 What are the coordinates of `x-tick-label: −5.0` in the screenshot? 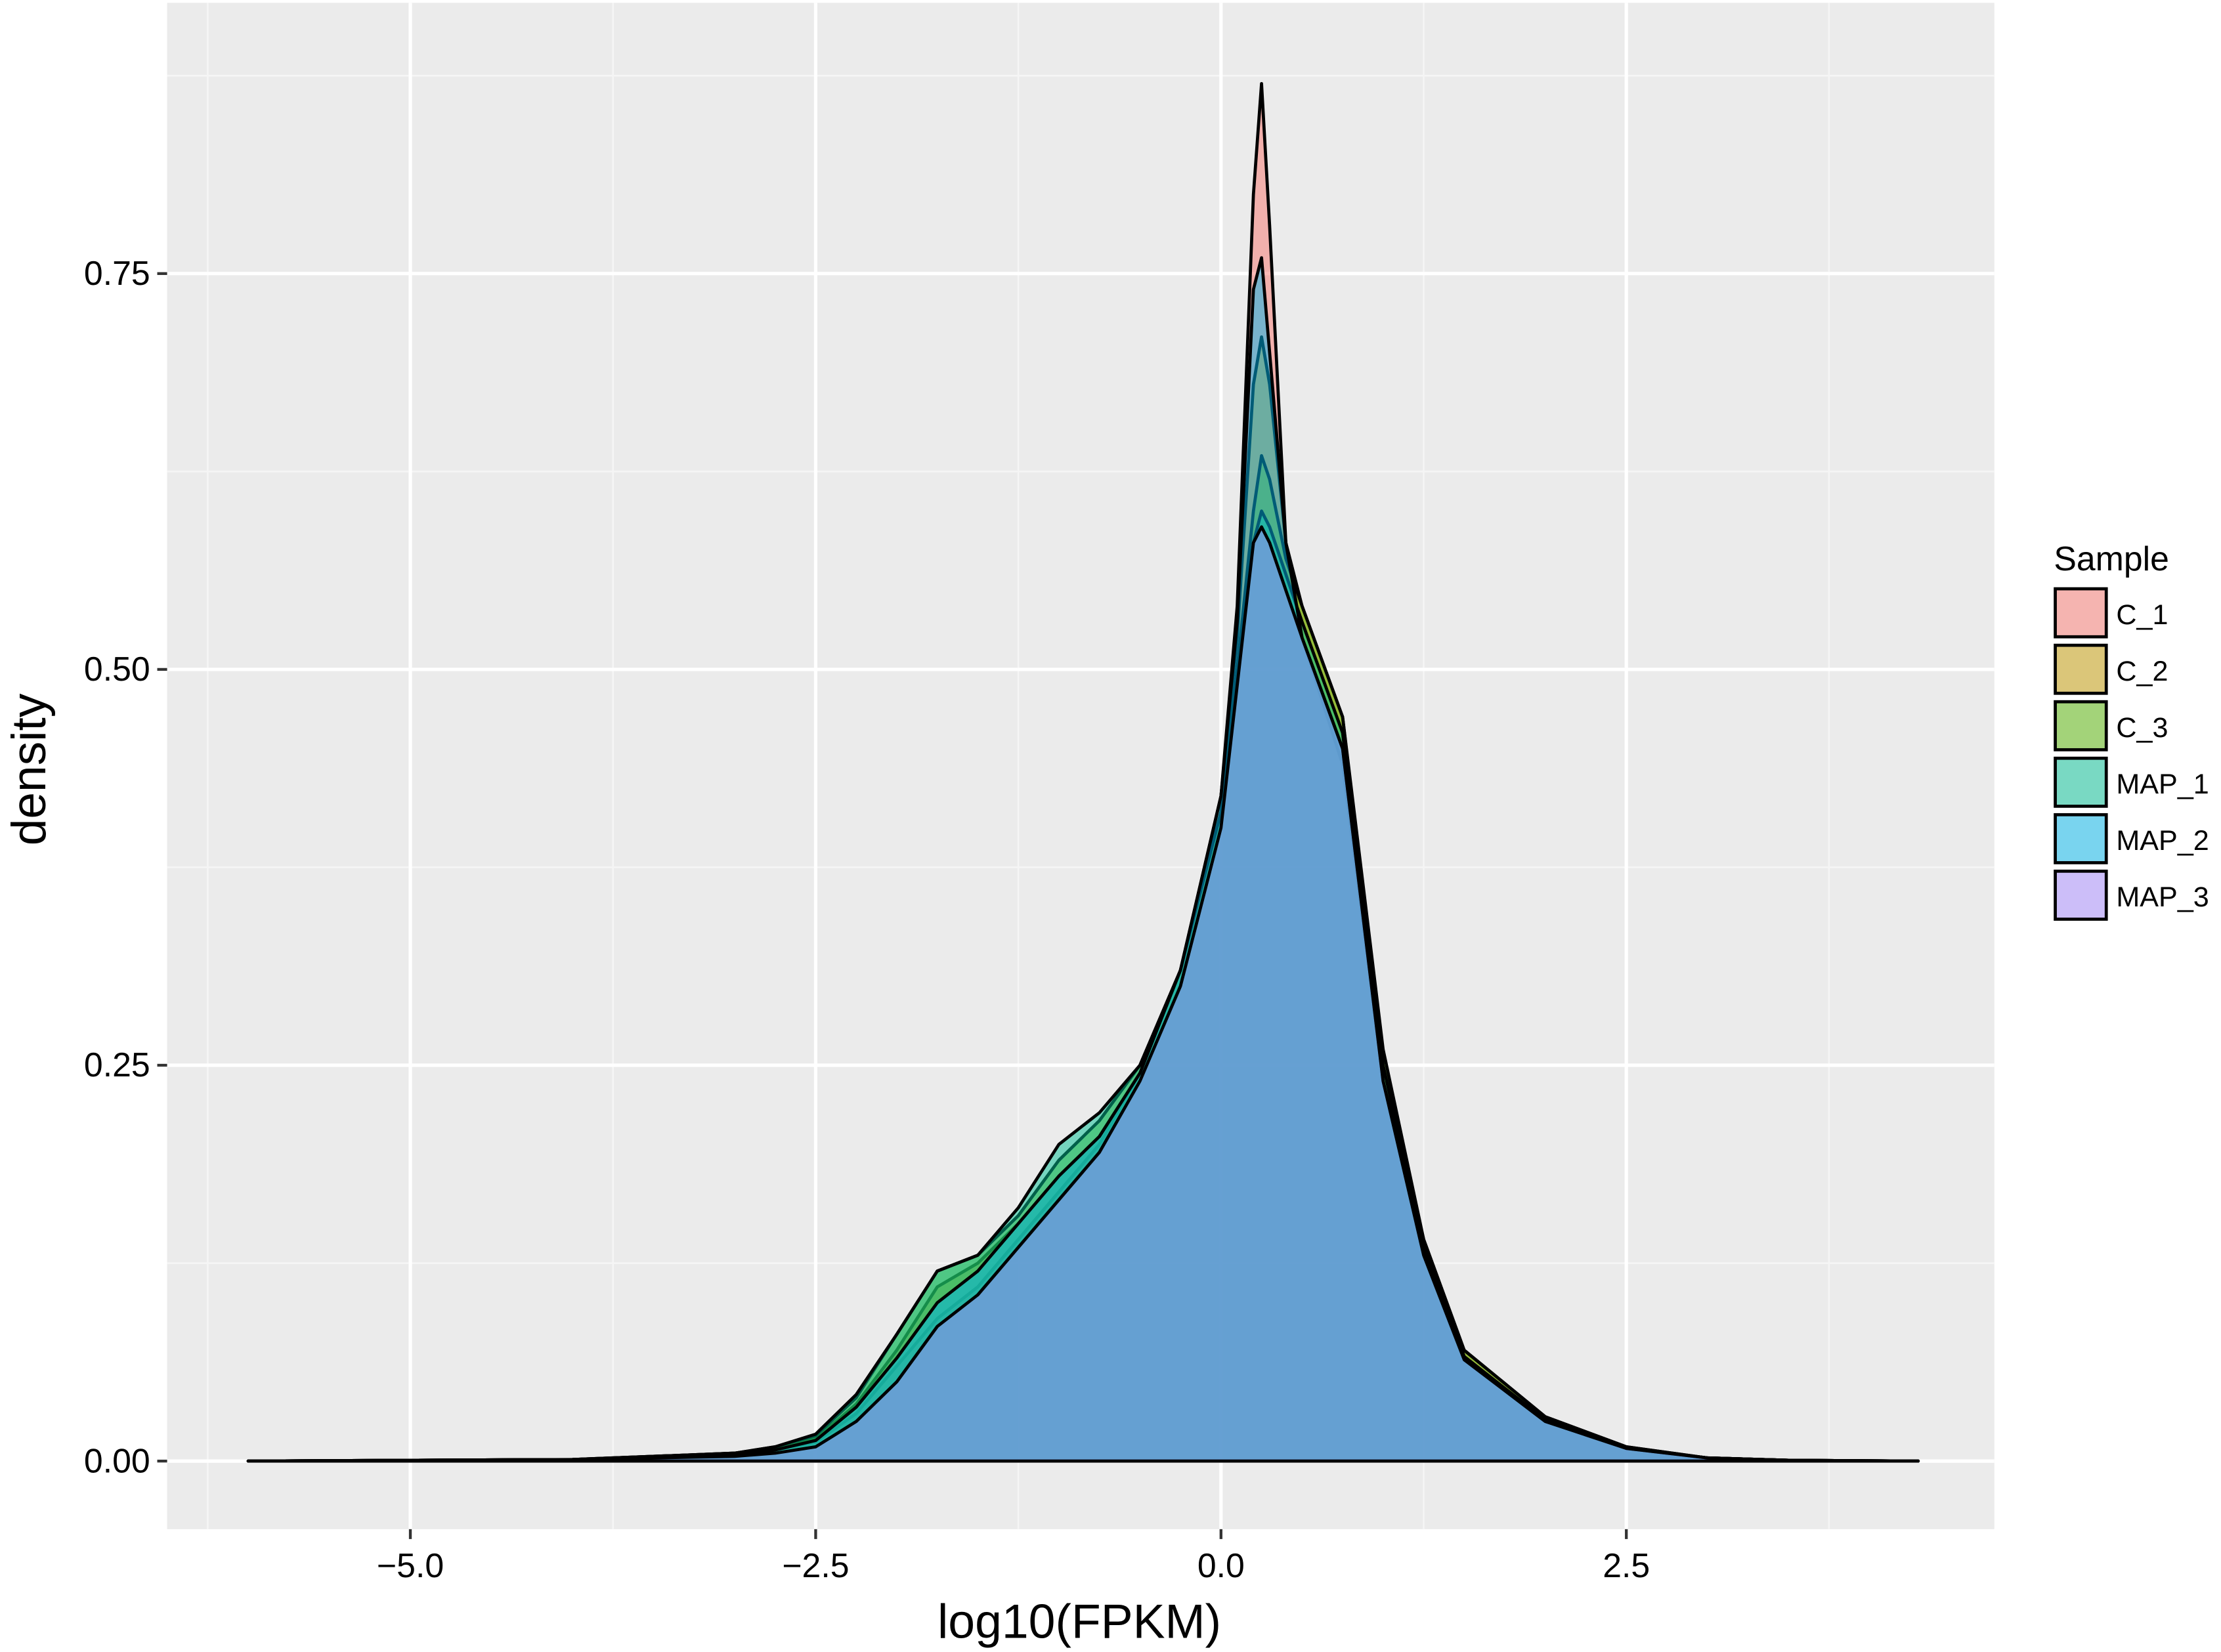 It's located at (411, 1565).